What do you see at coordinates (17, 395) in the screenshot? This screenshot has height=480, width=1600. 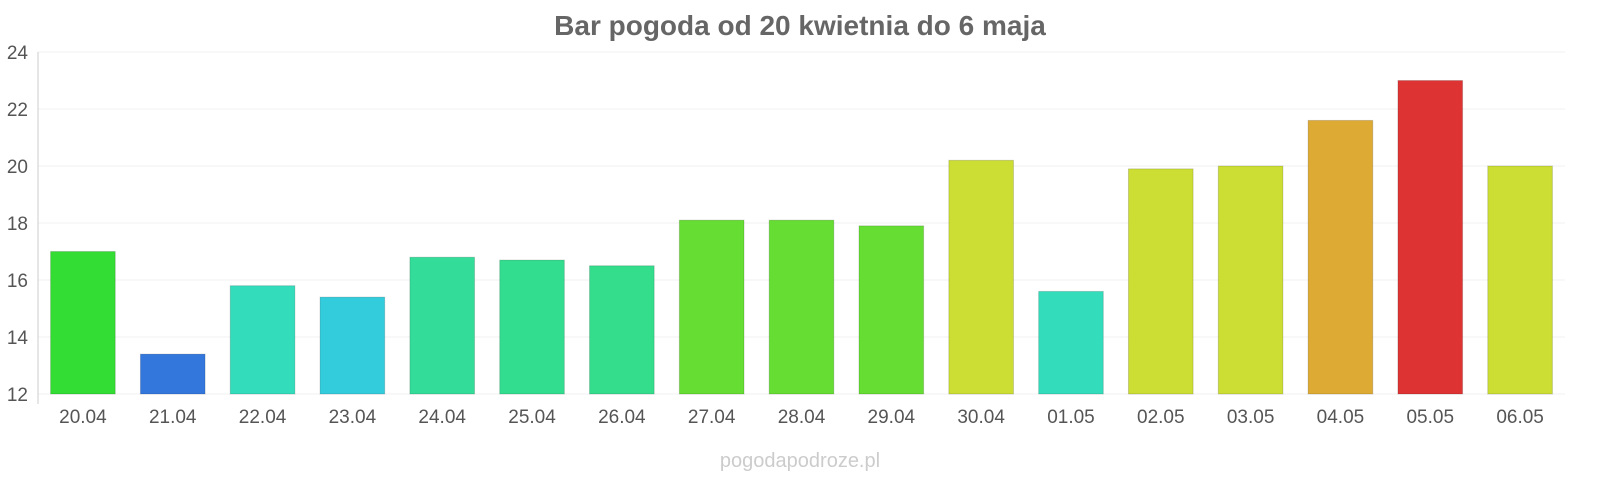 I see `y-tick-label: 12` at bounding box center [17, 395].